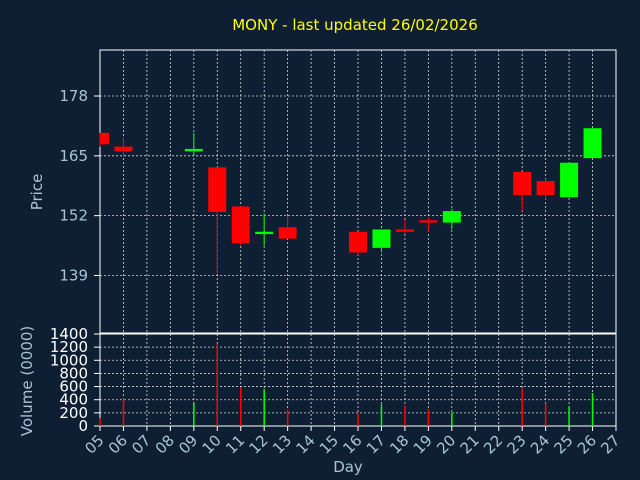 The image size is (640, 480). What do you see at coordinates (118, 444) in the screenshot?
I see `x-tick-label: 06` at bounding box center [118, 444].